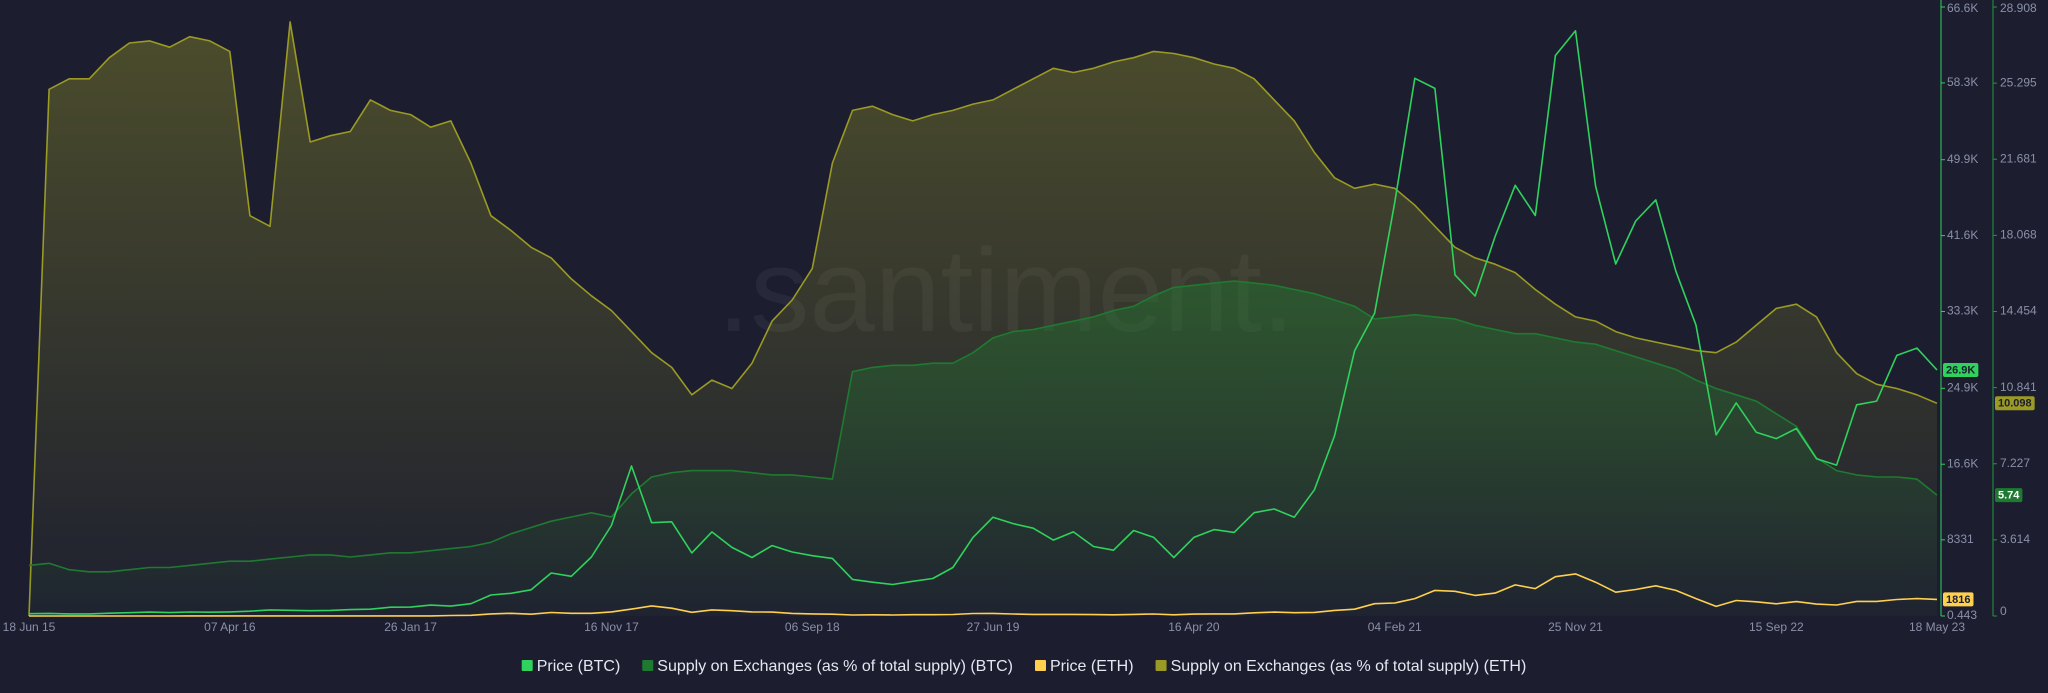 The height and width of the screenshot is (693, 2048). What do you see at coordinates (1092, 666) in the screenshot?
I see `legend-label: Price (ETH)` at bounding box center [1092, 666].